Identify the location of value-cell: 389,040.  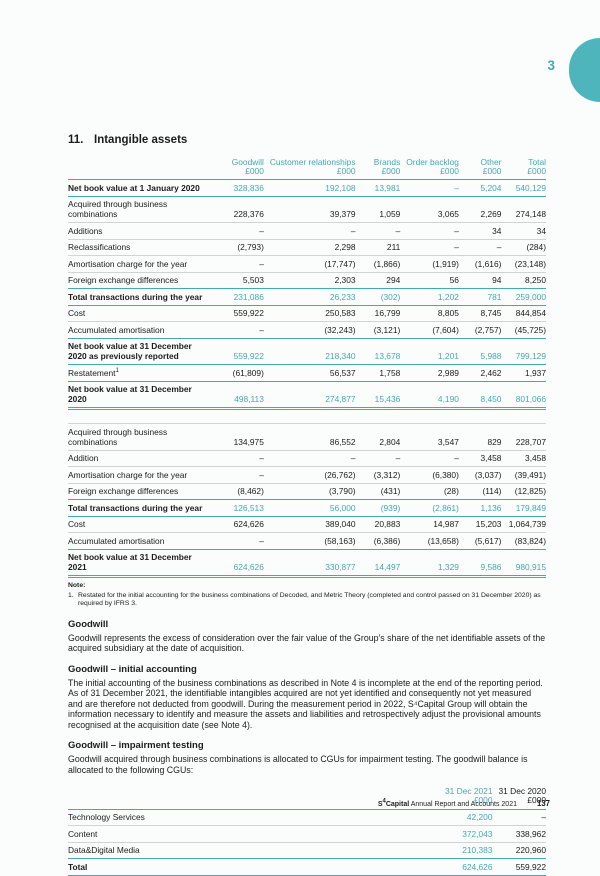
(309, 524).